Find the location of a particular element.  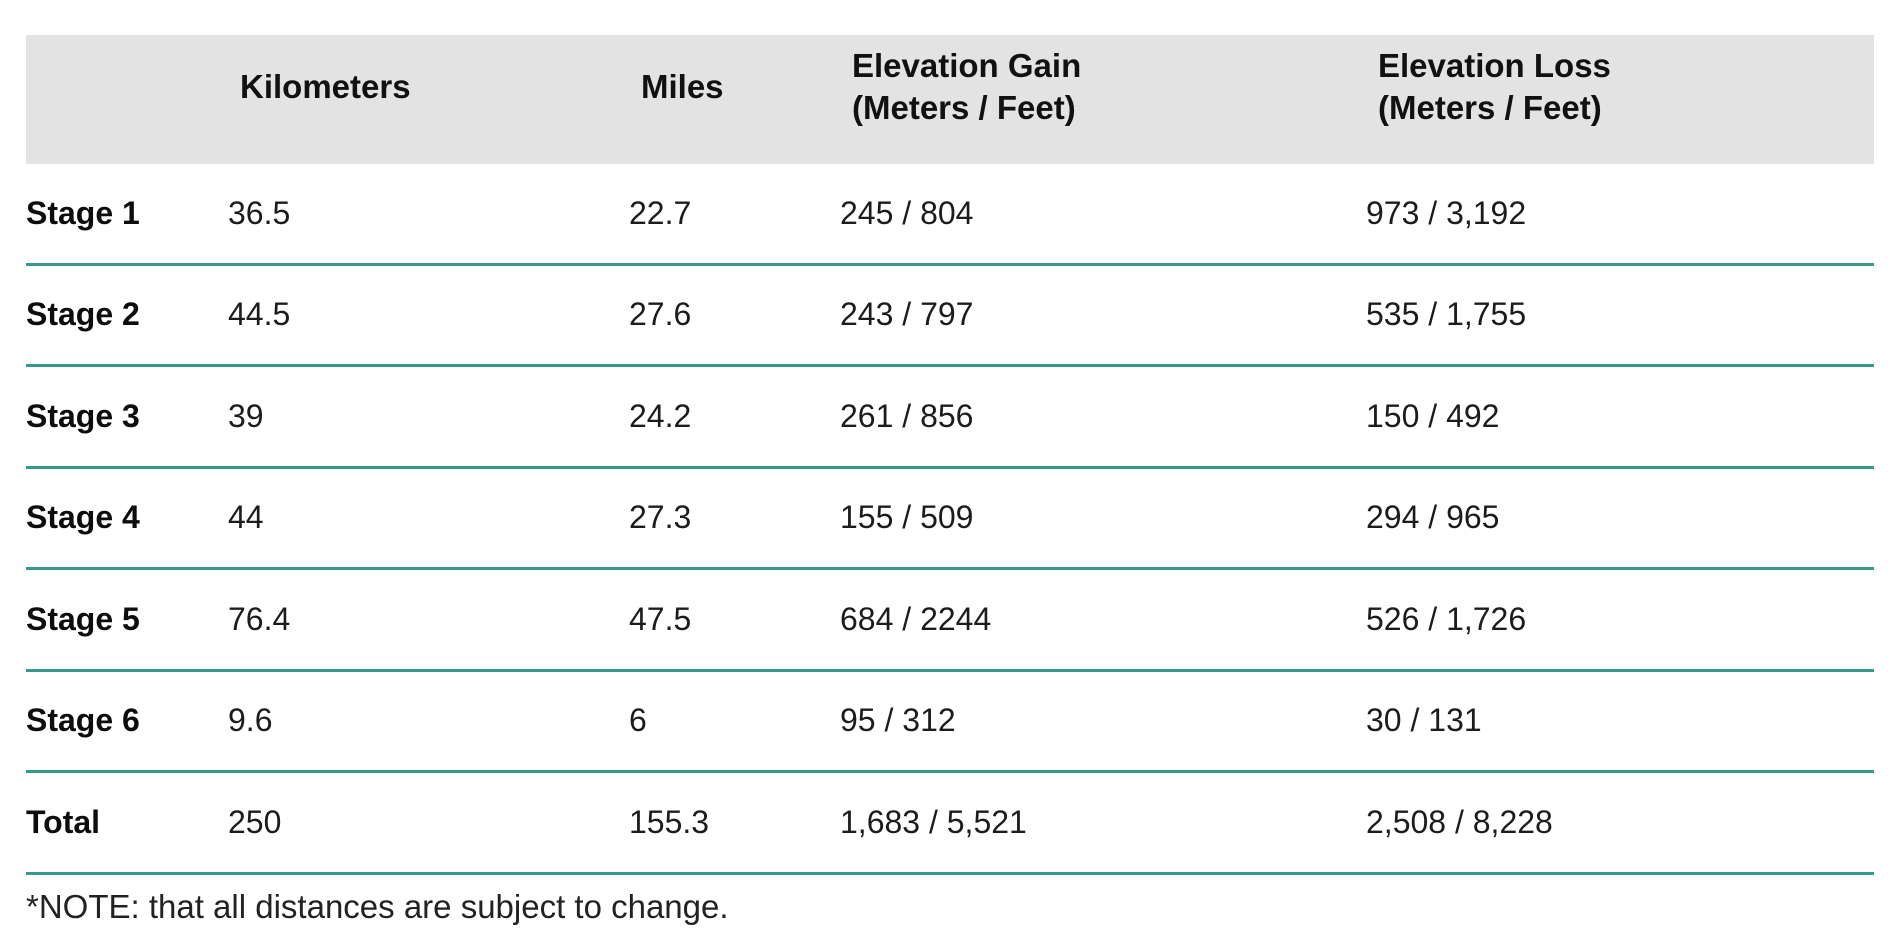

column-header-miles: Miles is located at coordinates (734, 99).